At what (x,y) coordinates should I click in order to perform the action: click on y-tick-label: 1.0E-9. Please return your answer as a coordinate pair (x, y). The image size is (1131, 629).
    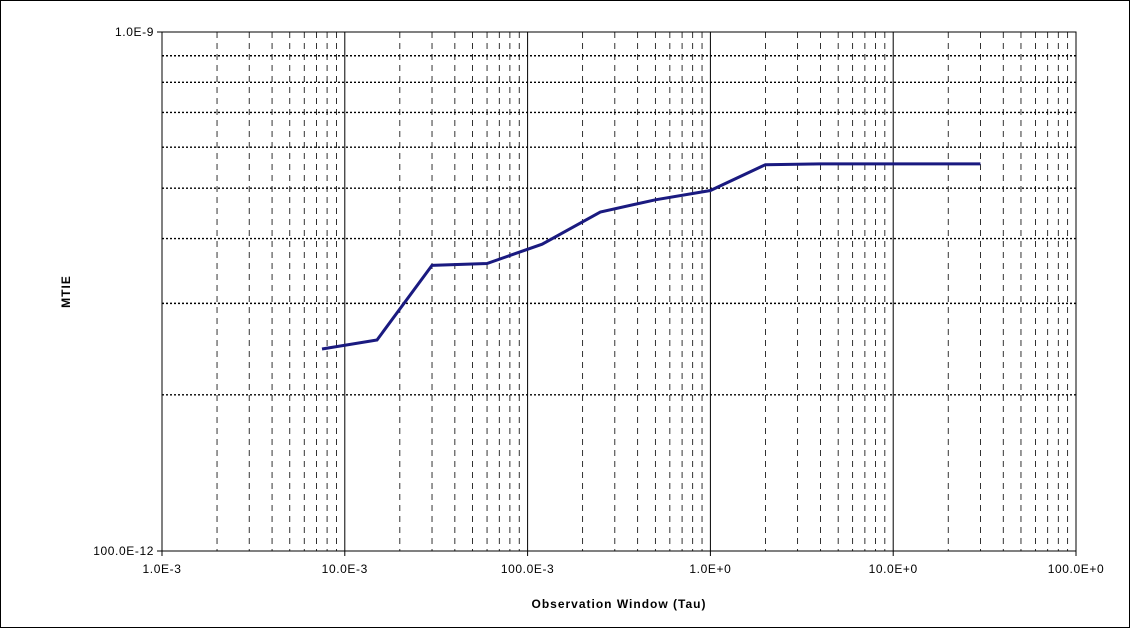
    Looking at the image, I should click on (134, 32).